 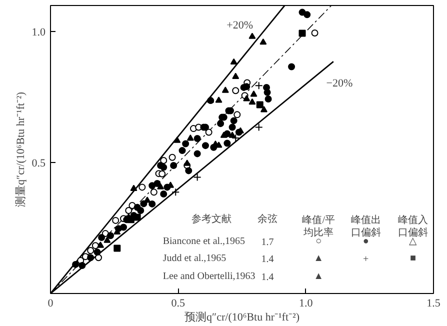 I want to click on annotation: 余弦, so click(x=268, y=219).